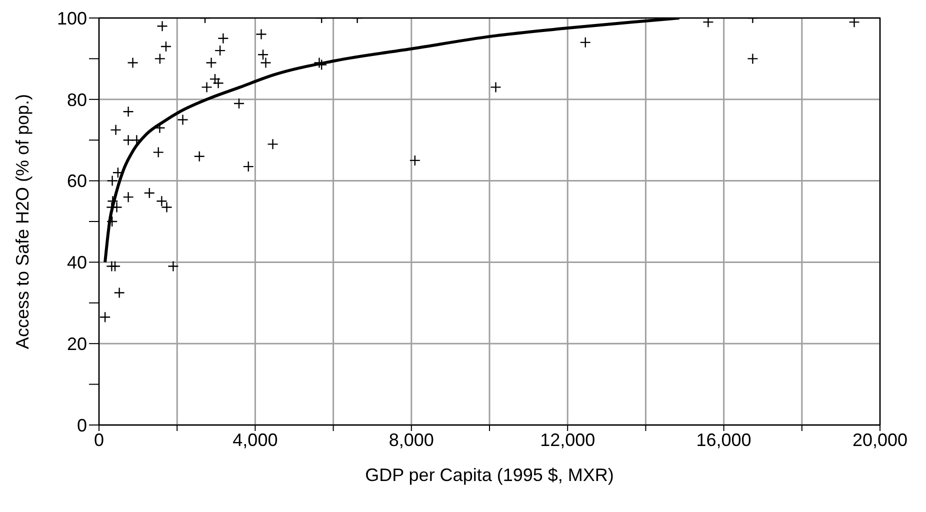 The height and width of the screenshot is (512, 926). I want to click on y-tick-label: 40, so click(76, 262).